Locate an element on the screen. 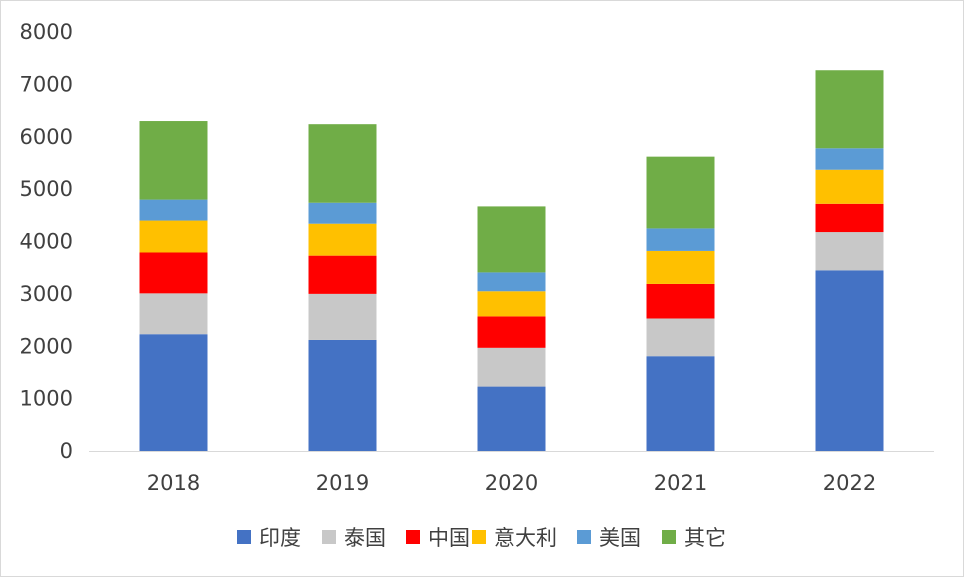 This screenshot has width=964, height=577. y-tick-label: 0 is located at coordinates (66, 451).